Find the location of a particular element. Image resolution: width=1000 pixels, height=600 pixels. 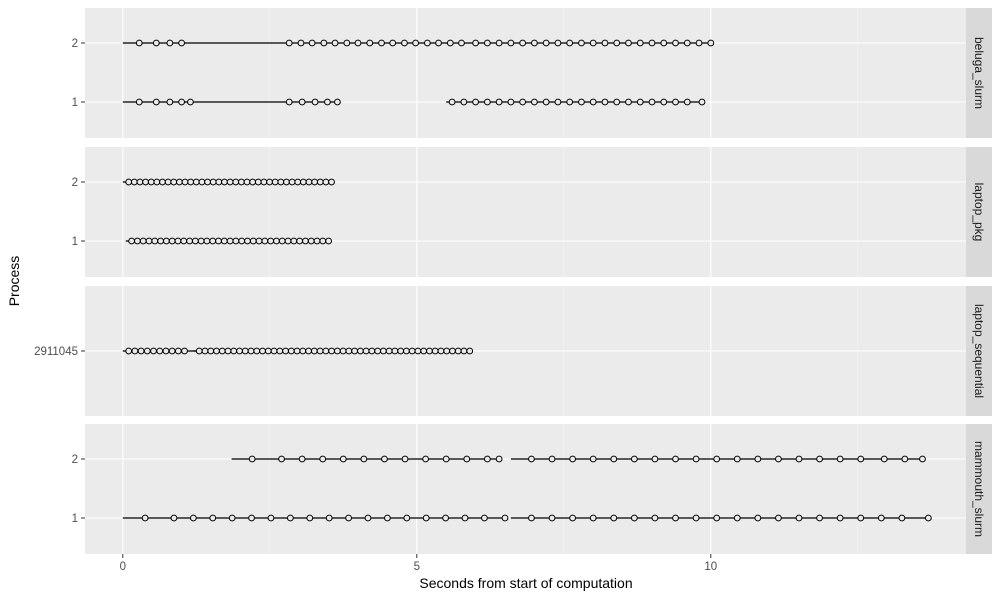

facet-strip-label: laptop_sequential is located at coordinates (979, 351).